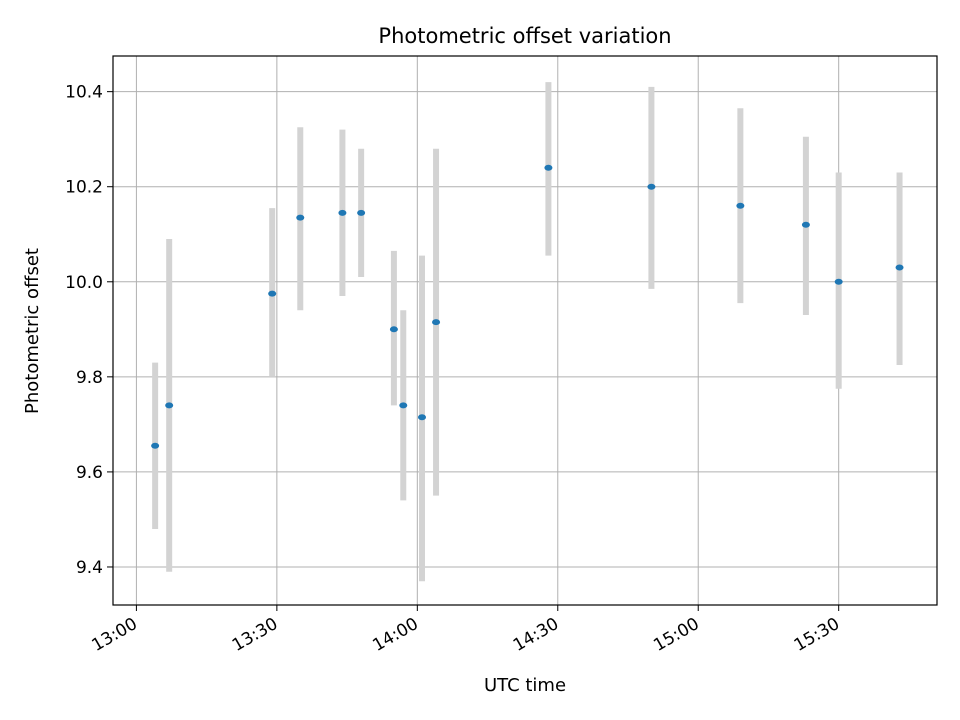 The width and height of the screenshot is (960, 720). I want to click on y-tick-label: 9.4, so click(89, 568).